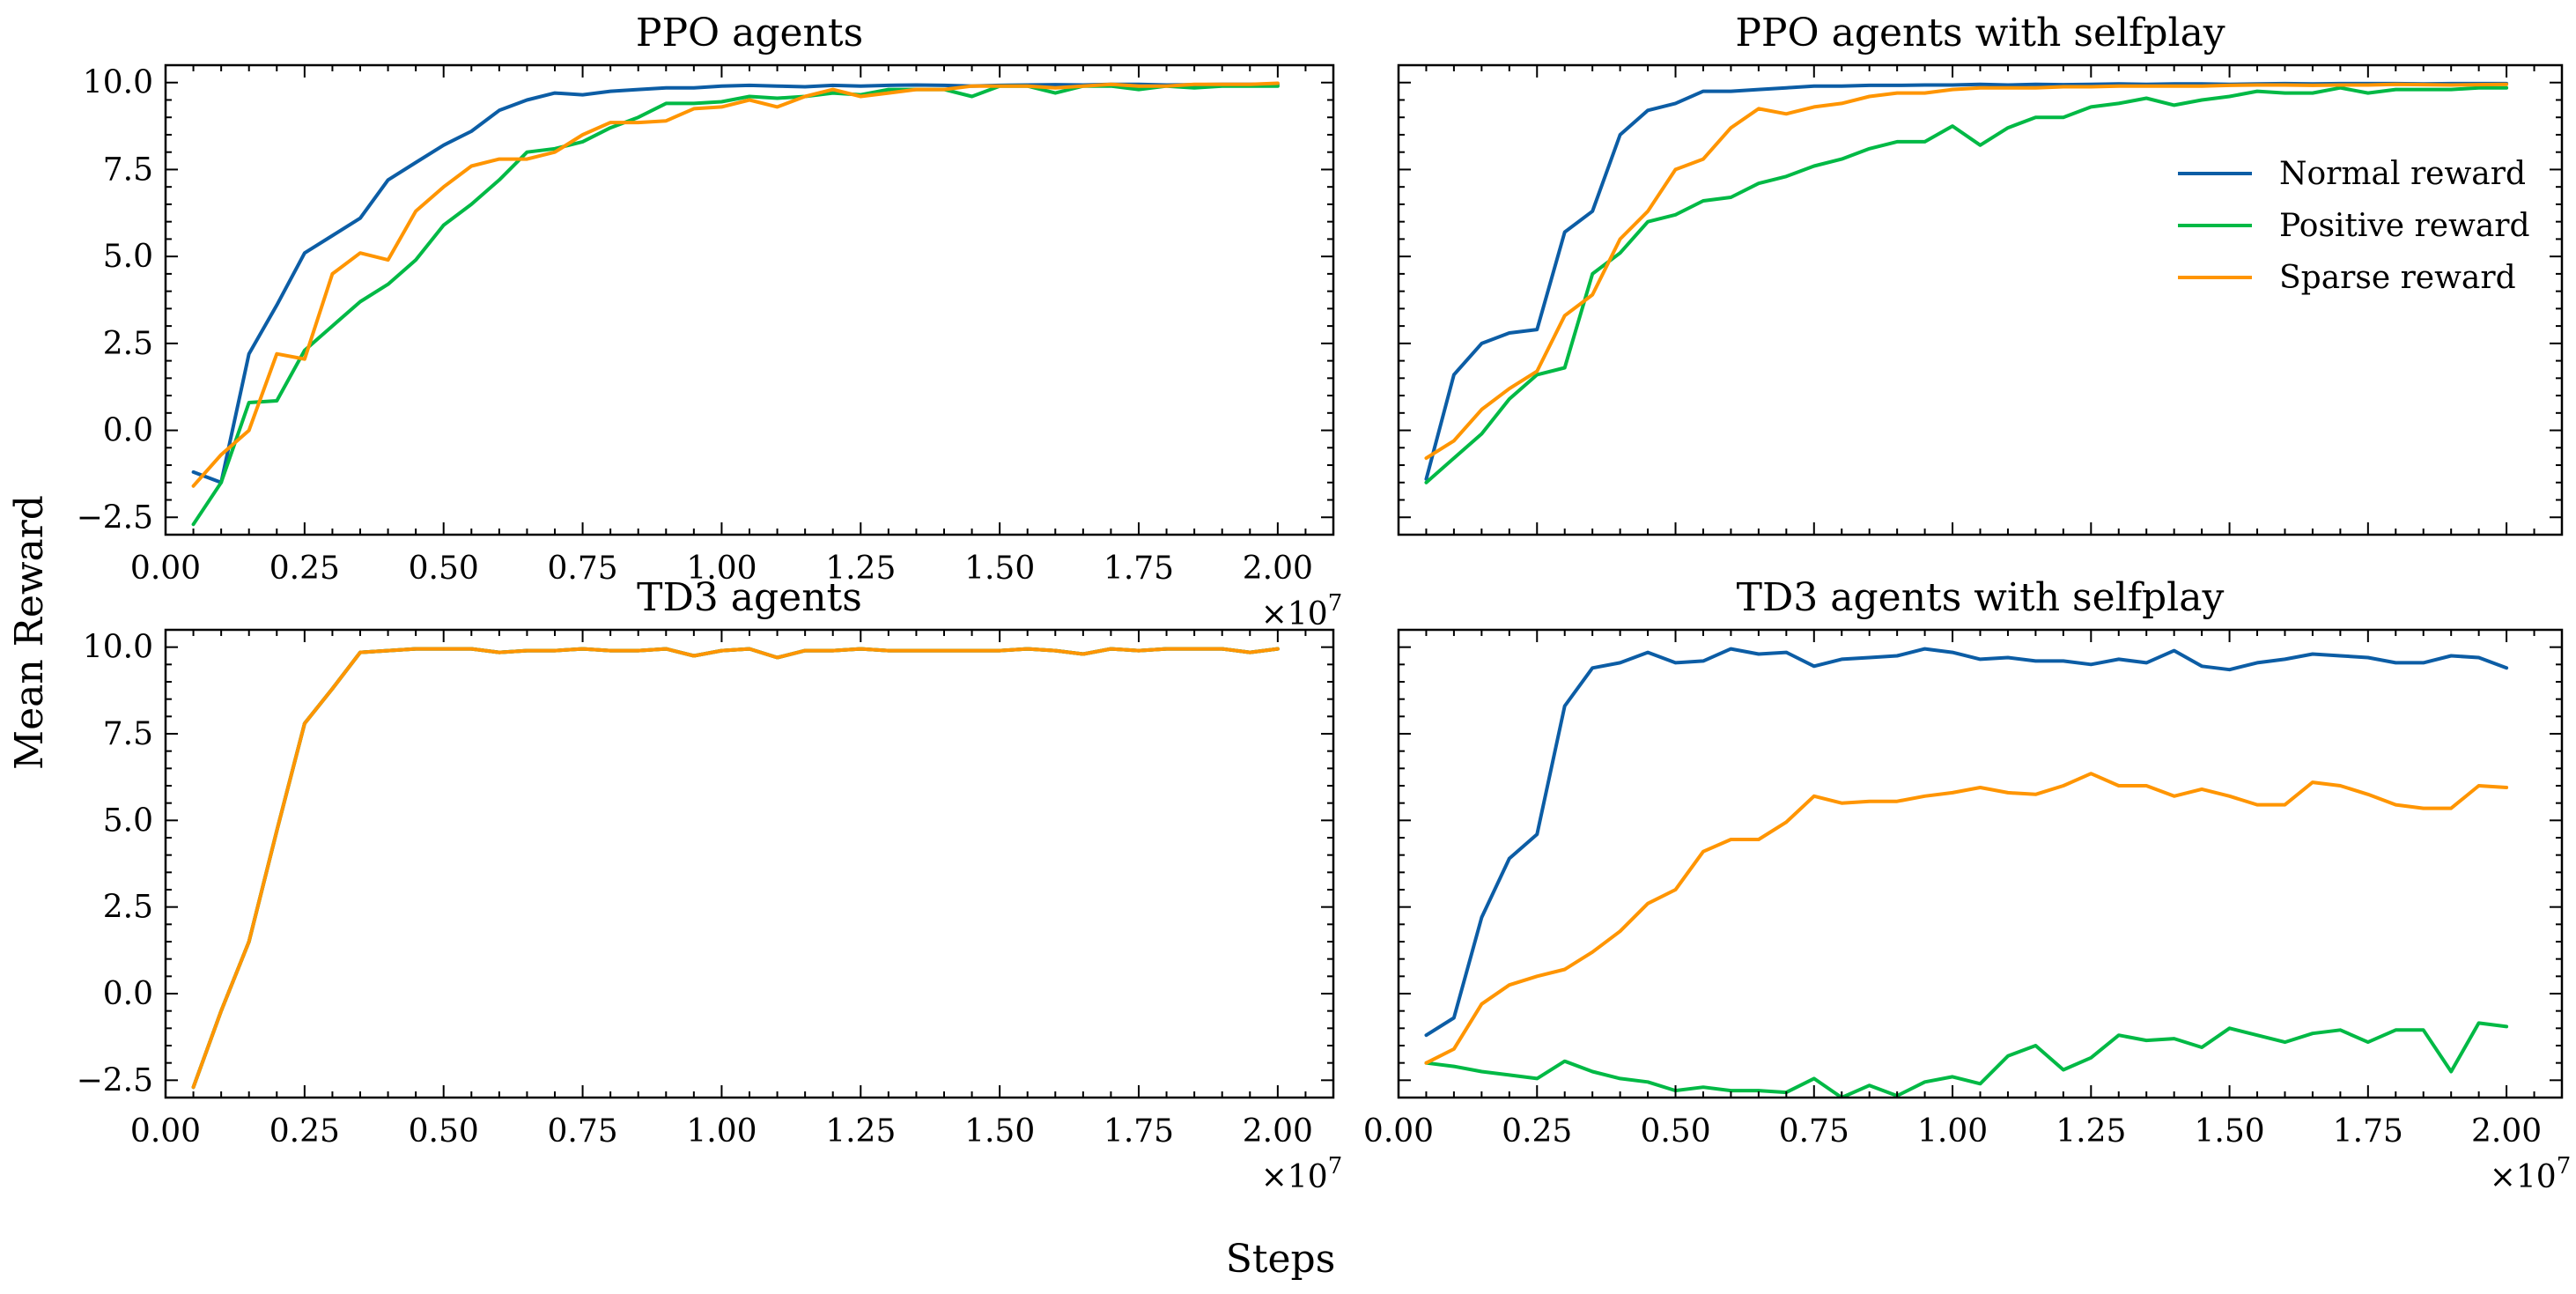 The width and height of the screenshot is (2576, 1294). I want to click on panel-title: TD3 agents, so click(749, 597).